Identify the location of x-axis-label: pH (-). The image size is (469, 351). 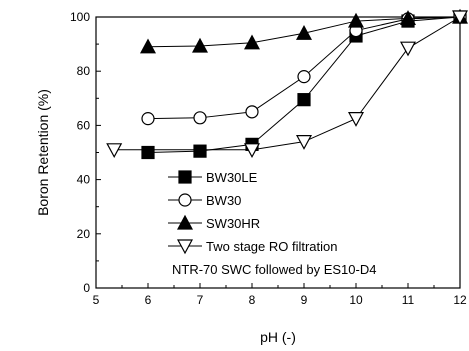
(278, 337).